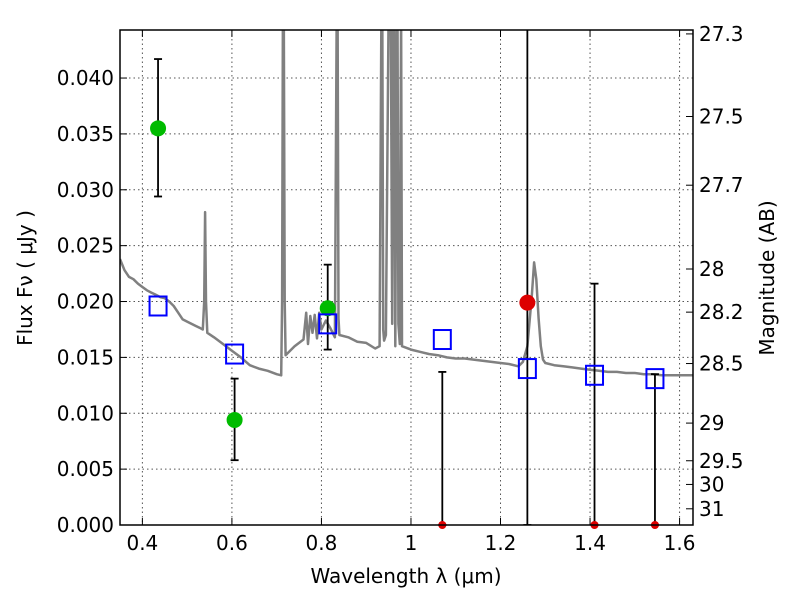  Describe the element at coordinates (85, 525) in the screenshot. I see `y-tick-label: 0.000` at that location.